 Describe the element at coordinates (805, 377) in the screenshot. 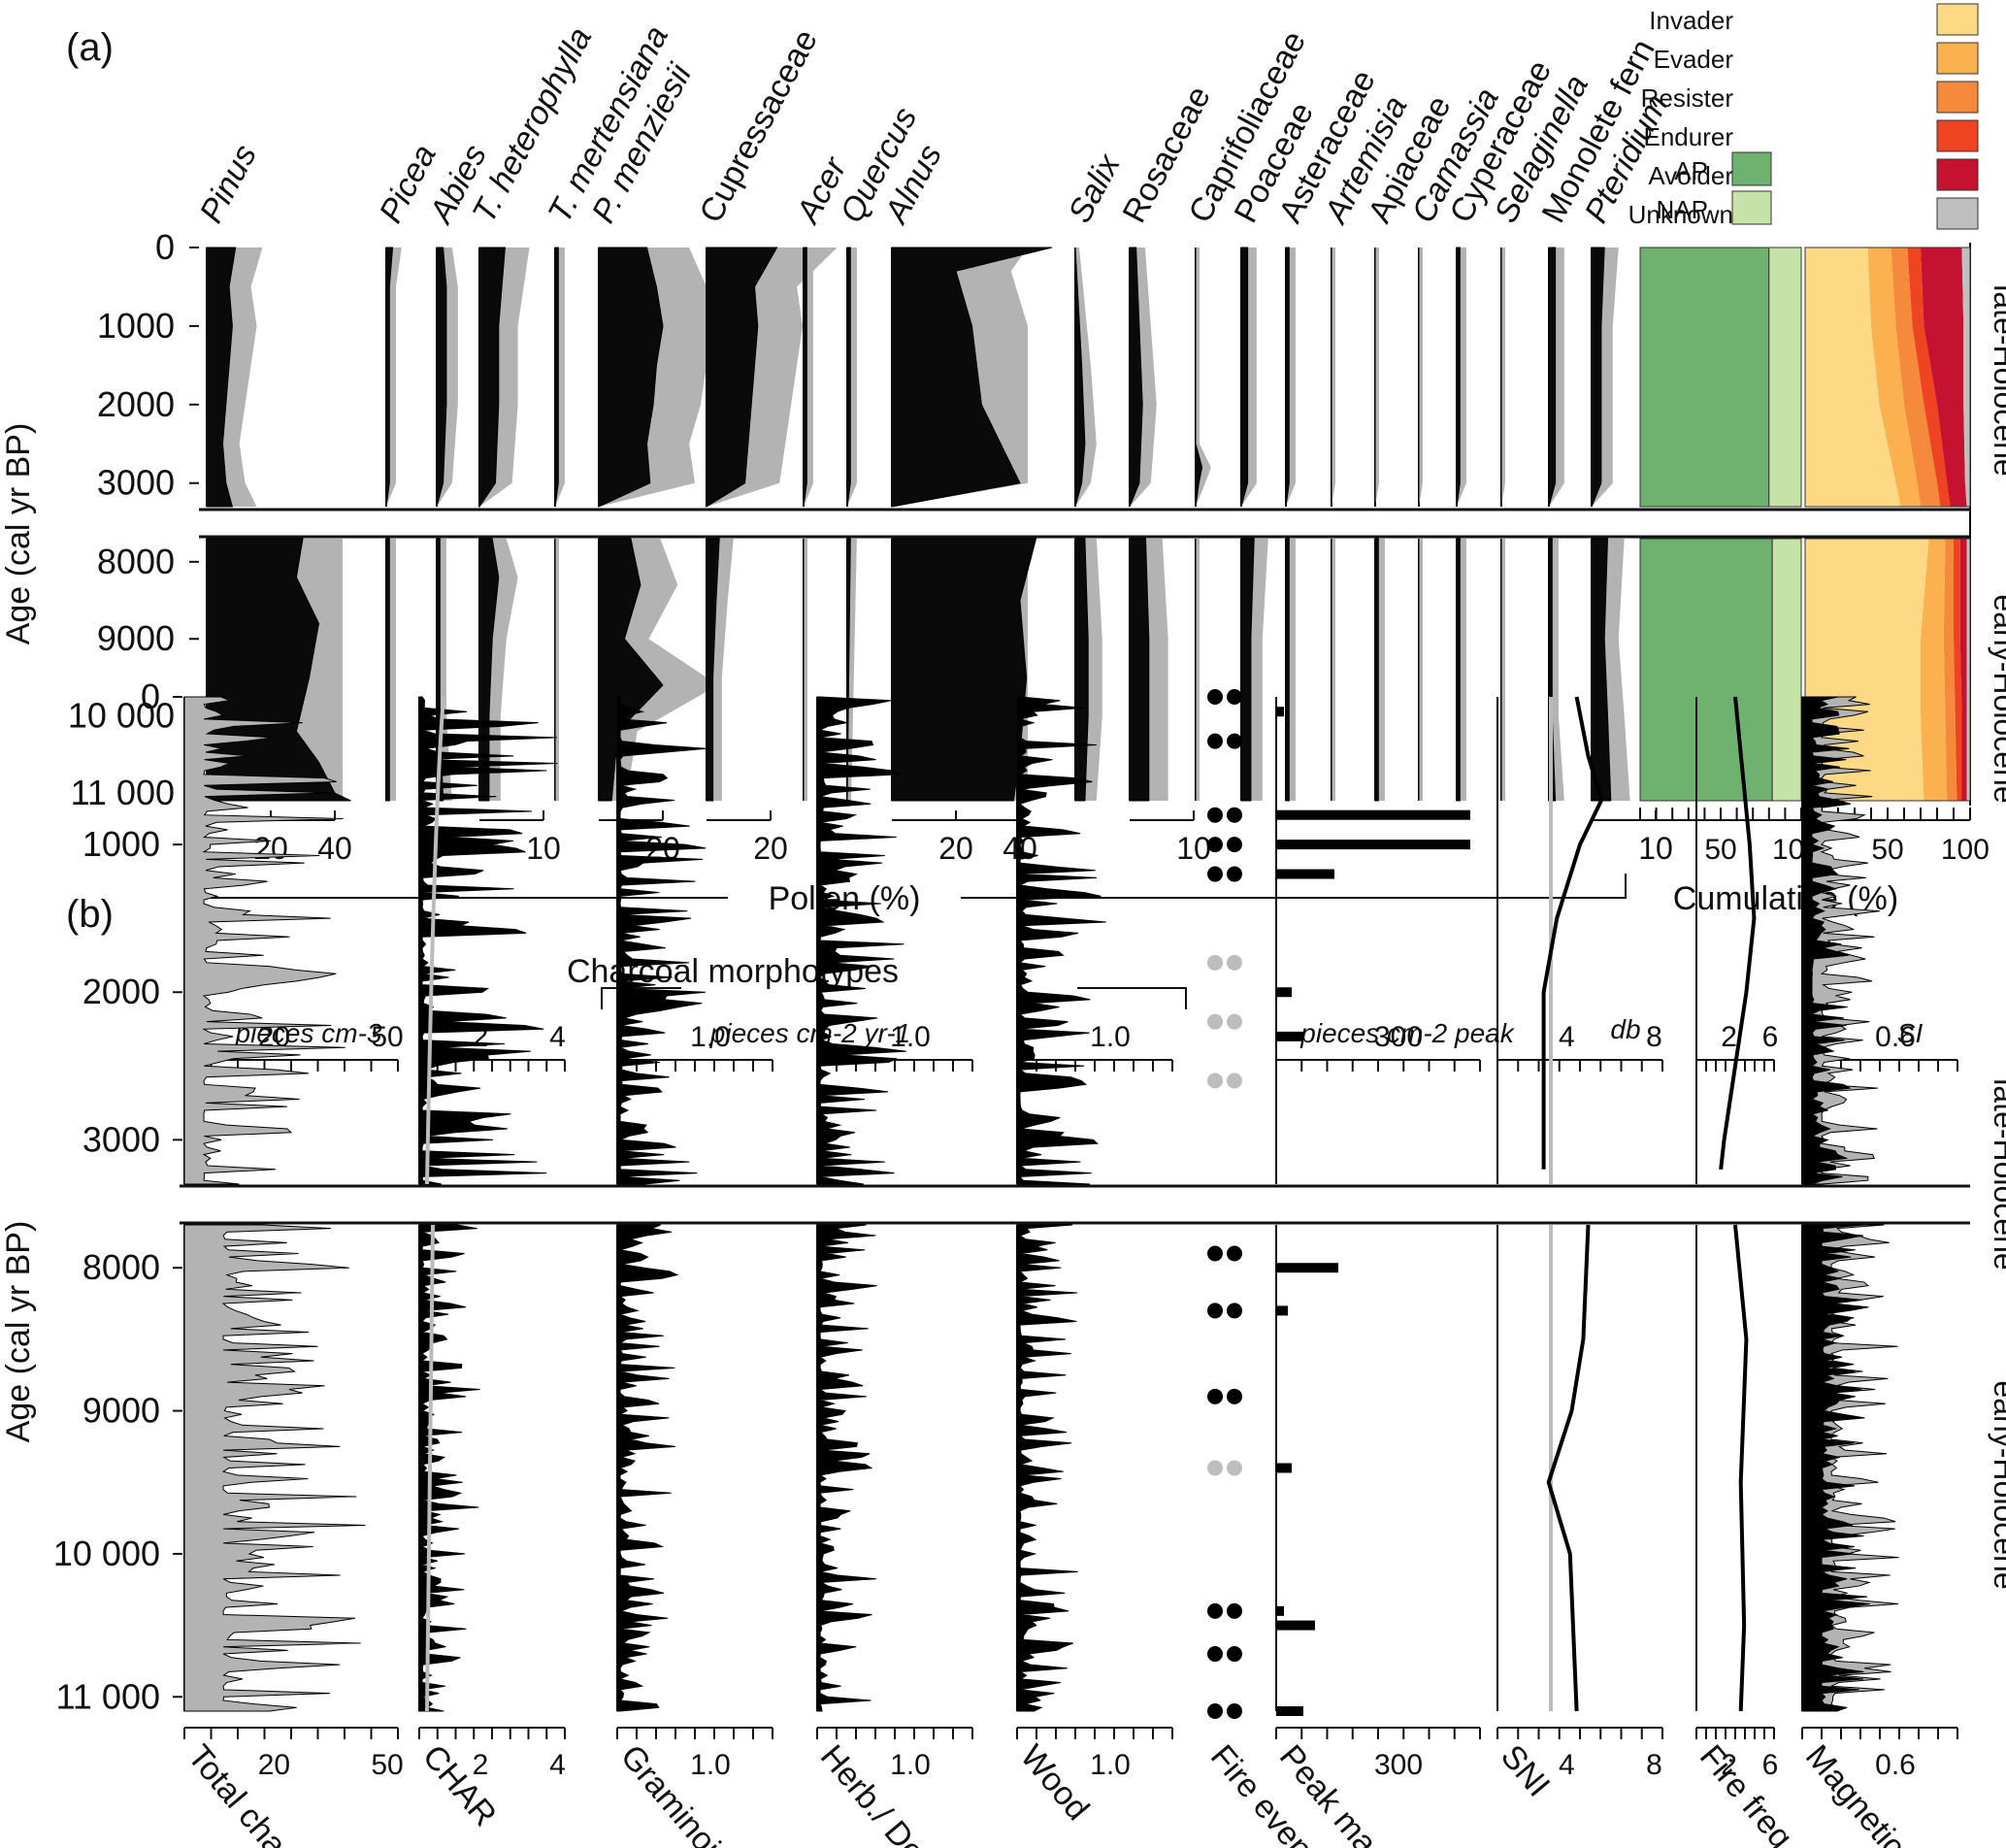

I see `pollen-area-Acer` at that location.